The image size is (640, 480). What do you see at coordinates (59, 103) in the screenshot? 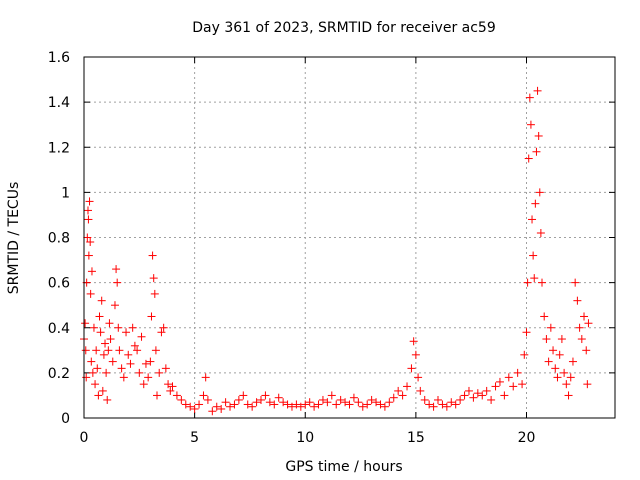
I see `y-tick-label: 1.4` at bounding box center [59, 103].